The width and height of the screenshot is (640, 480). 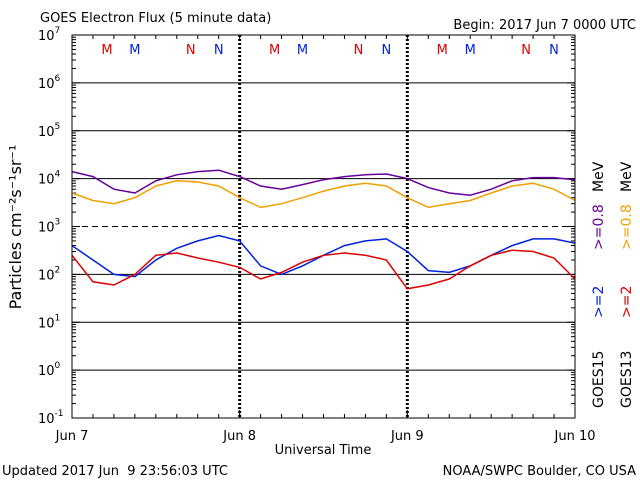 What do you see at coordinates (58, 270) in the screenshot?
I see `y-tick-exponent: 2` at bounding box center [58, 270].